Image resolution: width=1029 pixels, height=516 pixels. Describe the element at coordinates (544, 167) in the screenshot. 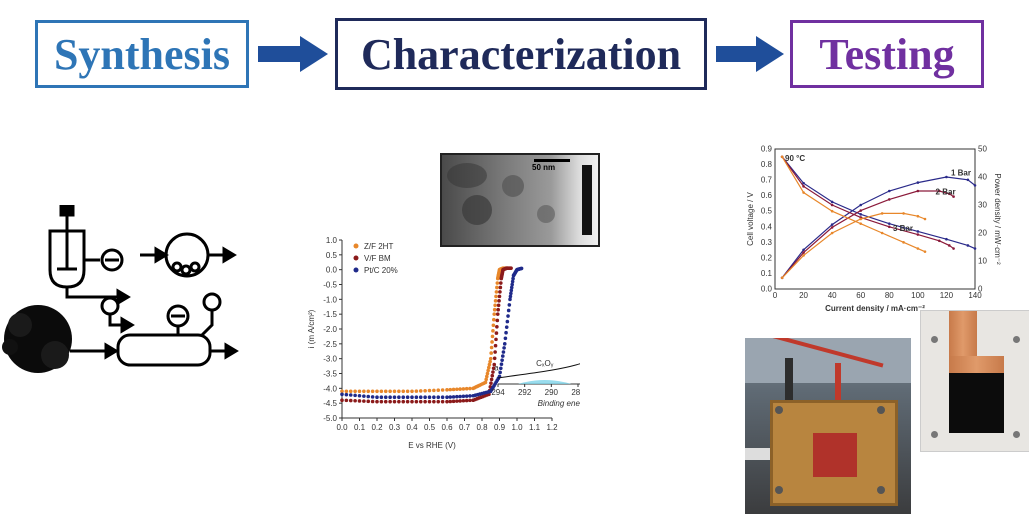

I see `tem-scale-bar-label: 50 nm` at that location.